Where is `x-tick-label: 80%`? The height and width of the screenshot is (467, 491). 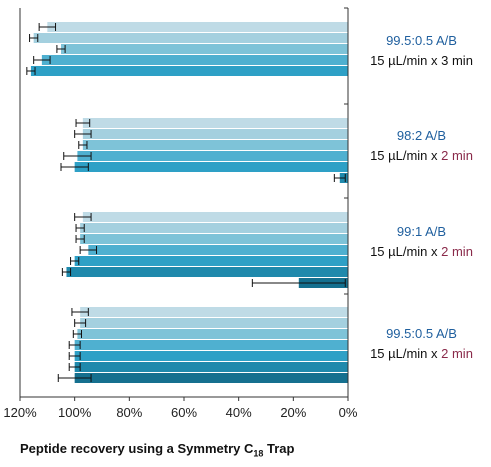
x-tick-label: 80% is located at coordinates (129, 412).